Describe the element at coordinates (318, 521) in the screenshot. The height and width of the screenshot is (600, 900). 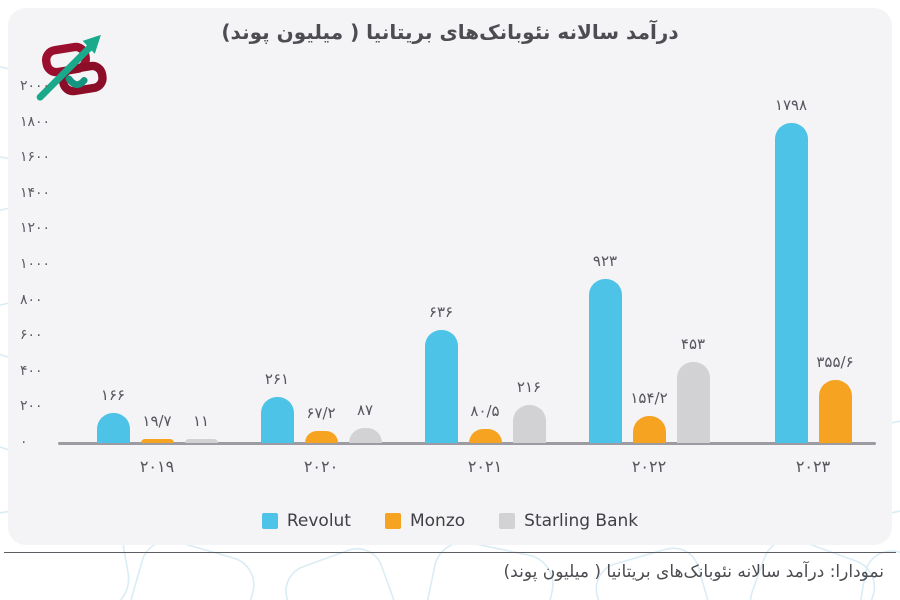
I see `legend-series-label: Revolut` at that location.